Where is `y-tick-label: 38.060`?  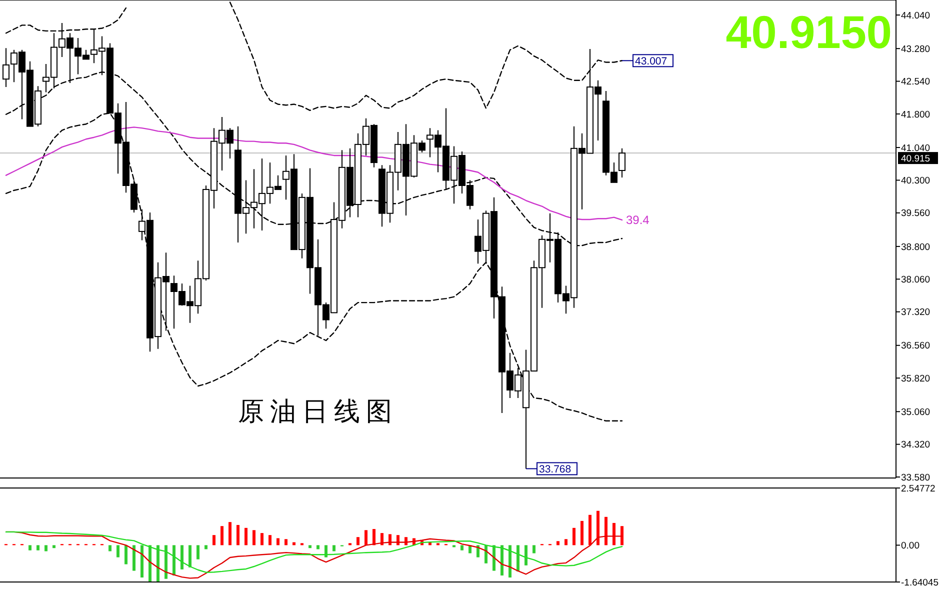
y-tick-label: 38.060 is located at coordinates (915, 280).